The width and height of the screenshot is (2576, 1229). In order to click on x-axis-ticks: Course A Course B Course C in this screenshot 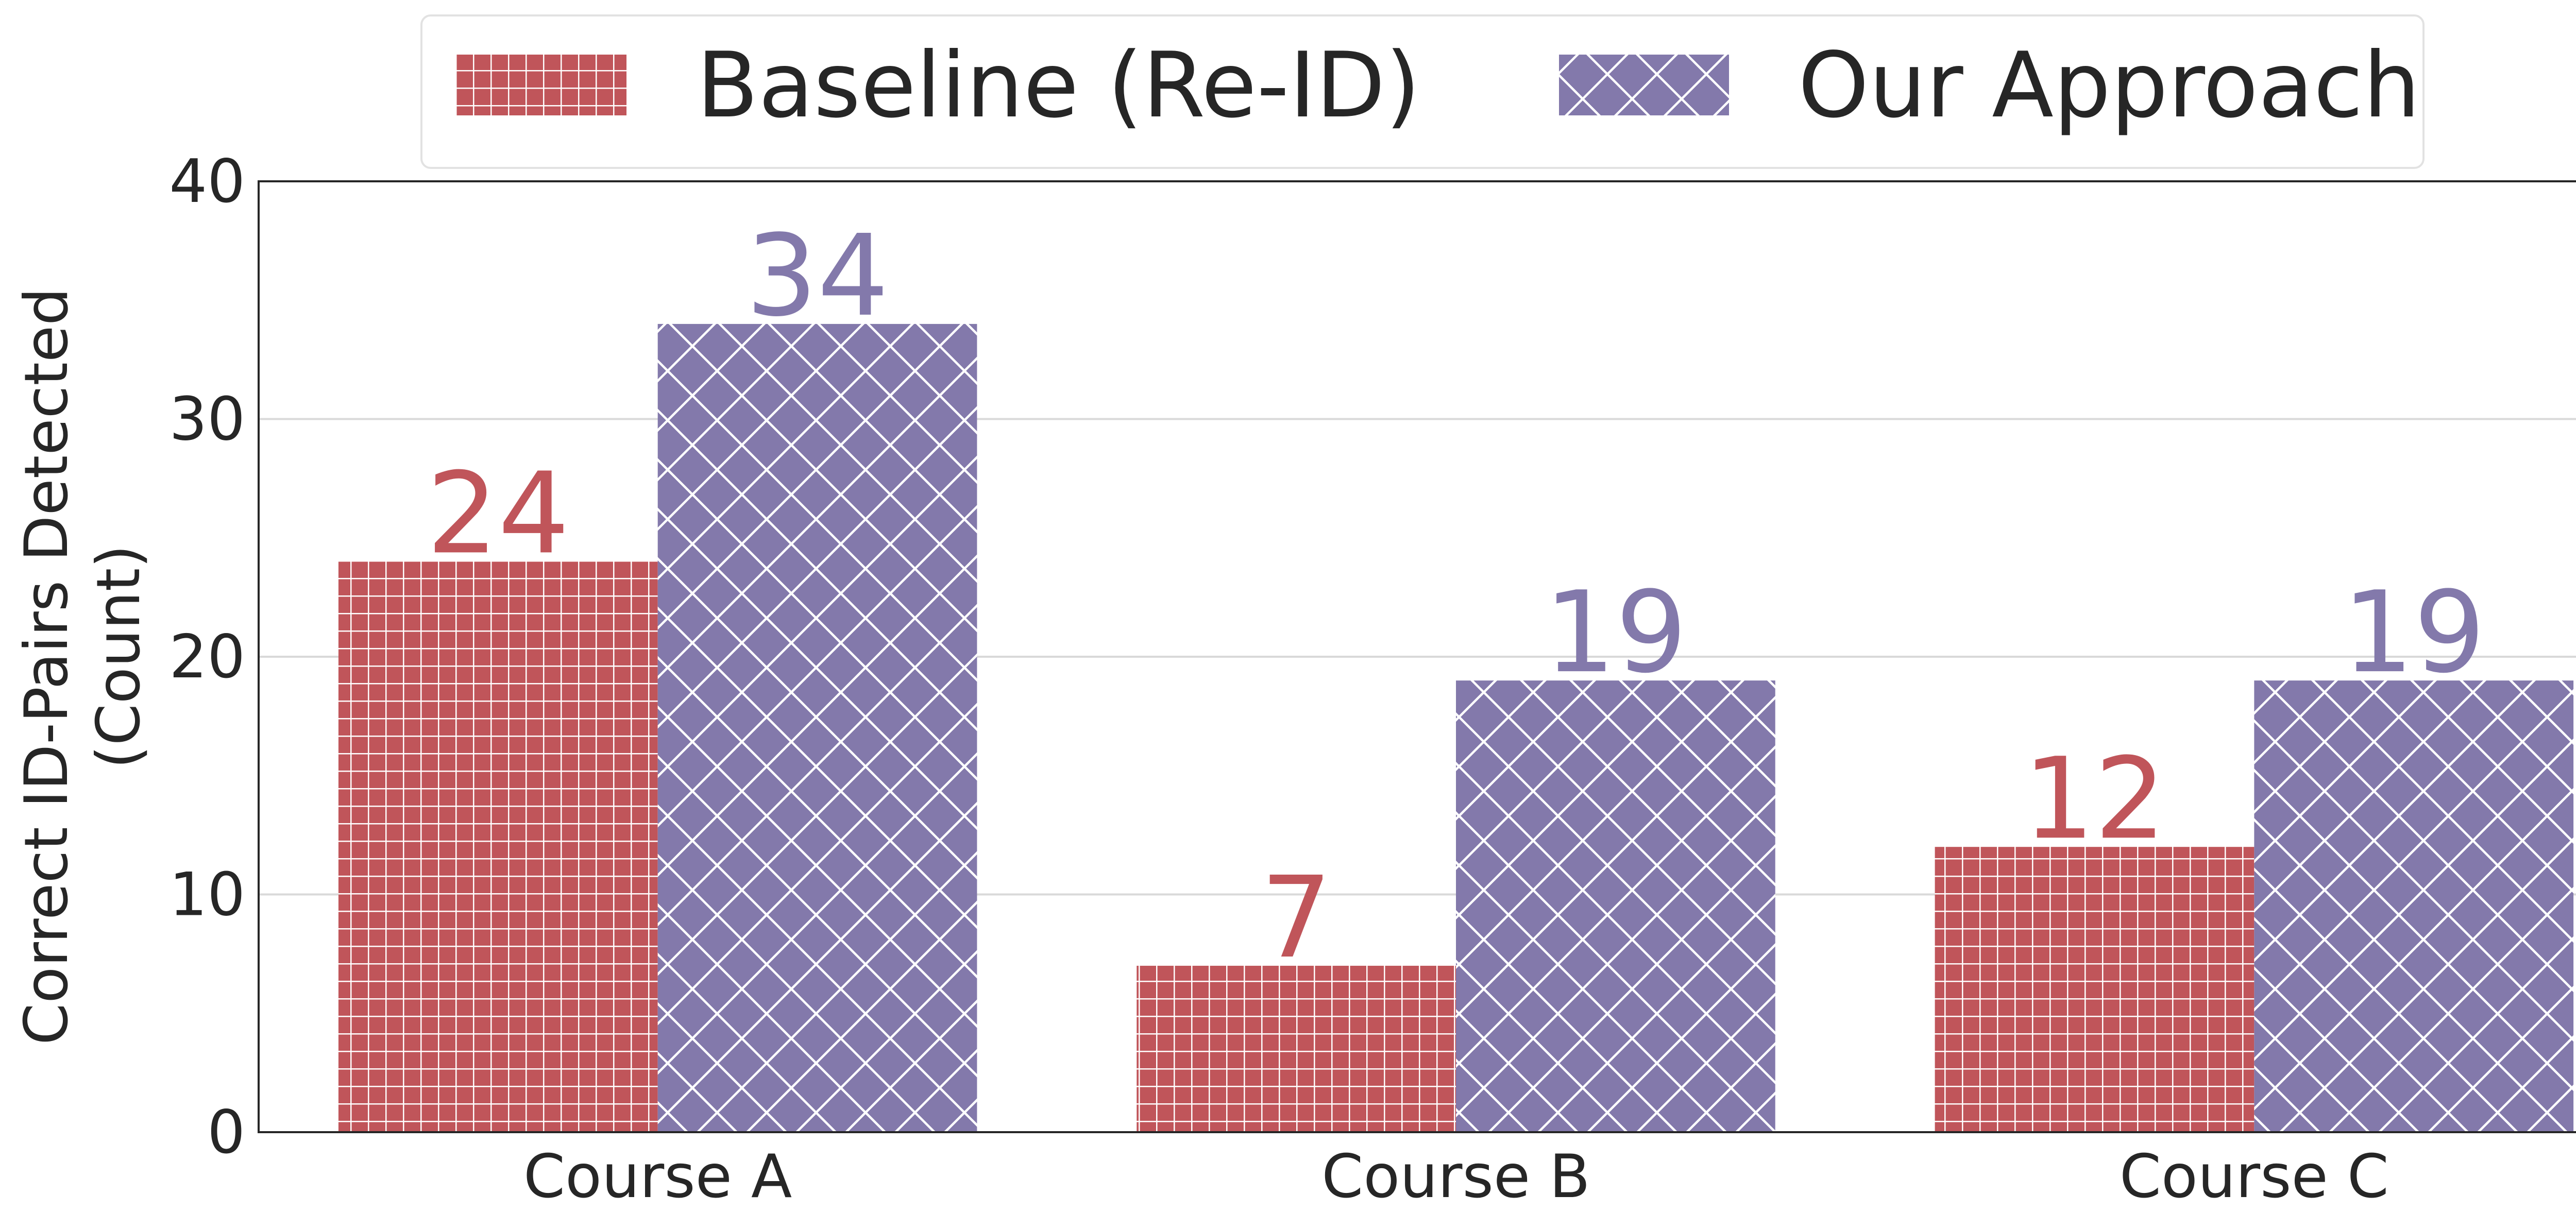, I will do `click(1456, 1177)`.